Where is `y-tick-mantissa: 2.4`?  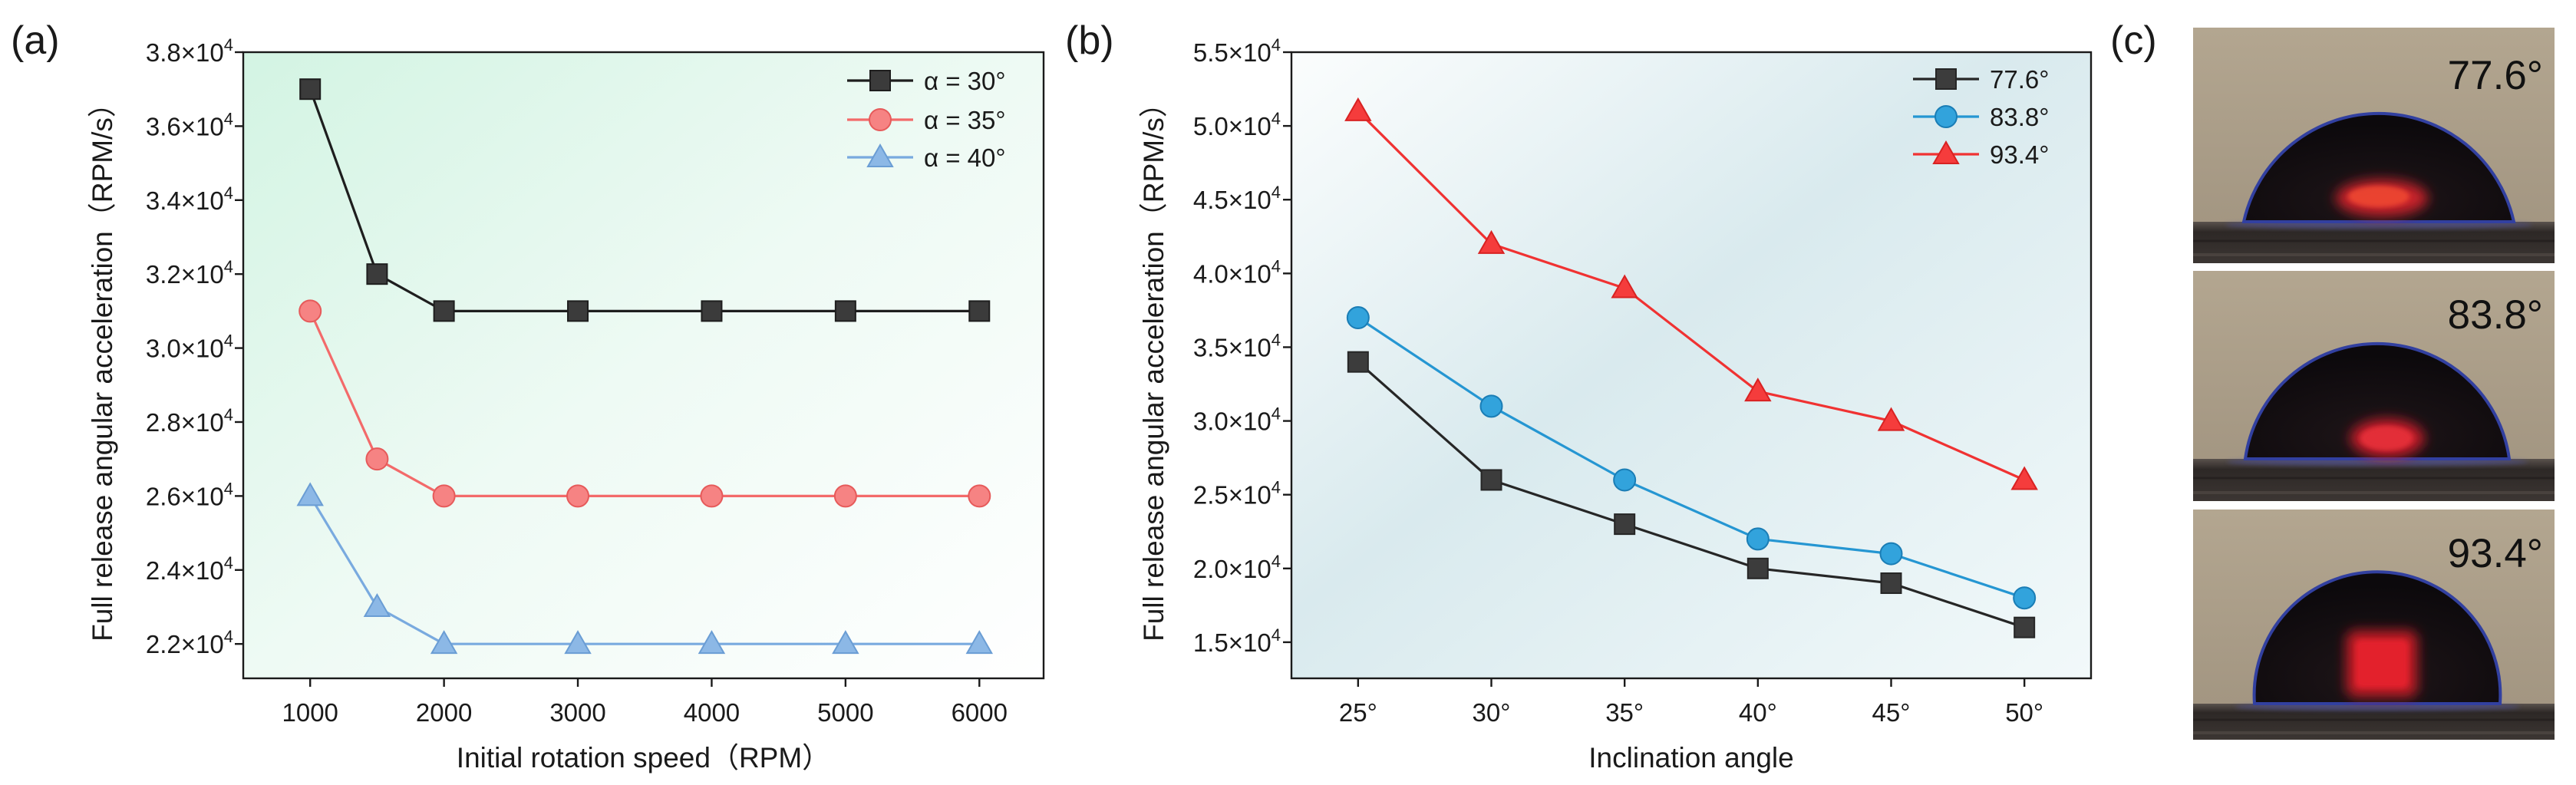 y-tick-mantissa: 2.4 is located at coordinates (163, 570).